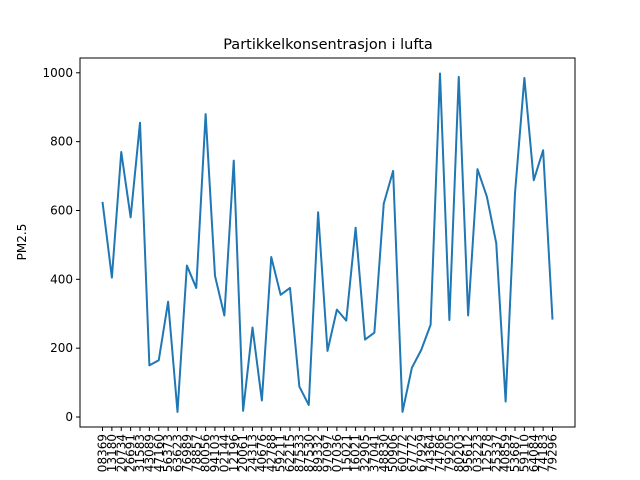  Describe the element at coordinates (403, 453) in the screenshot. I see `x-tick-label: 60772` at that location.